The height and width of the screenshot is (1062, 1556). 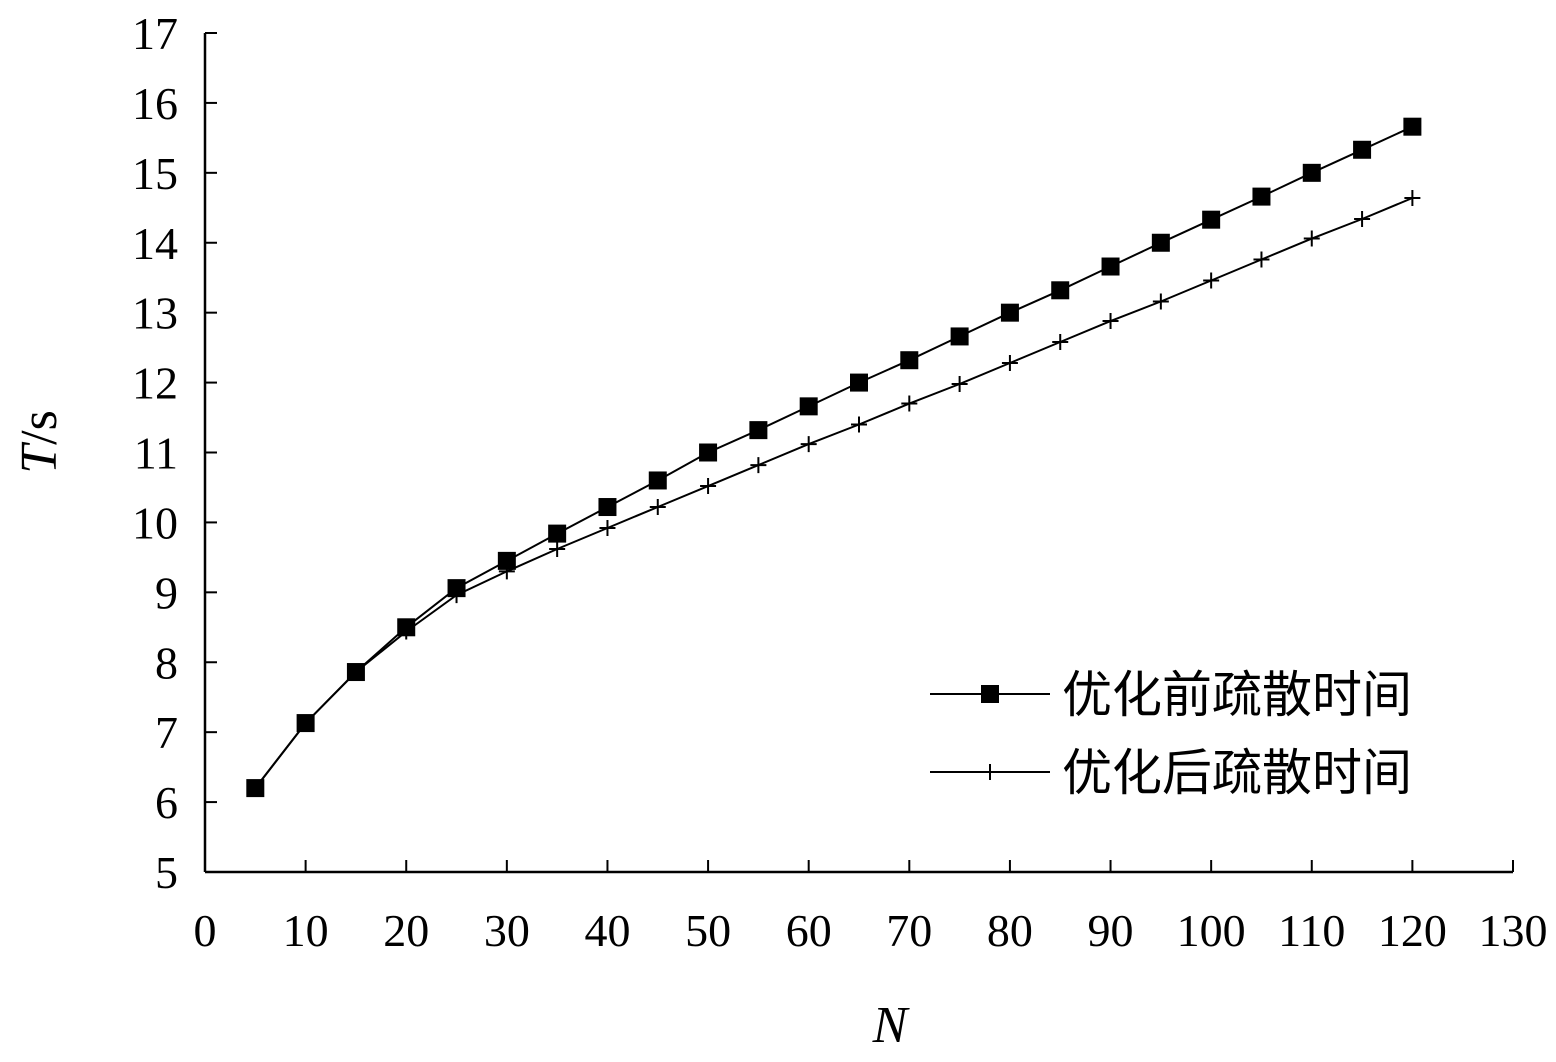 I want to click on y-tick-label: 13, so click(x=155, y=313).